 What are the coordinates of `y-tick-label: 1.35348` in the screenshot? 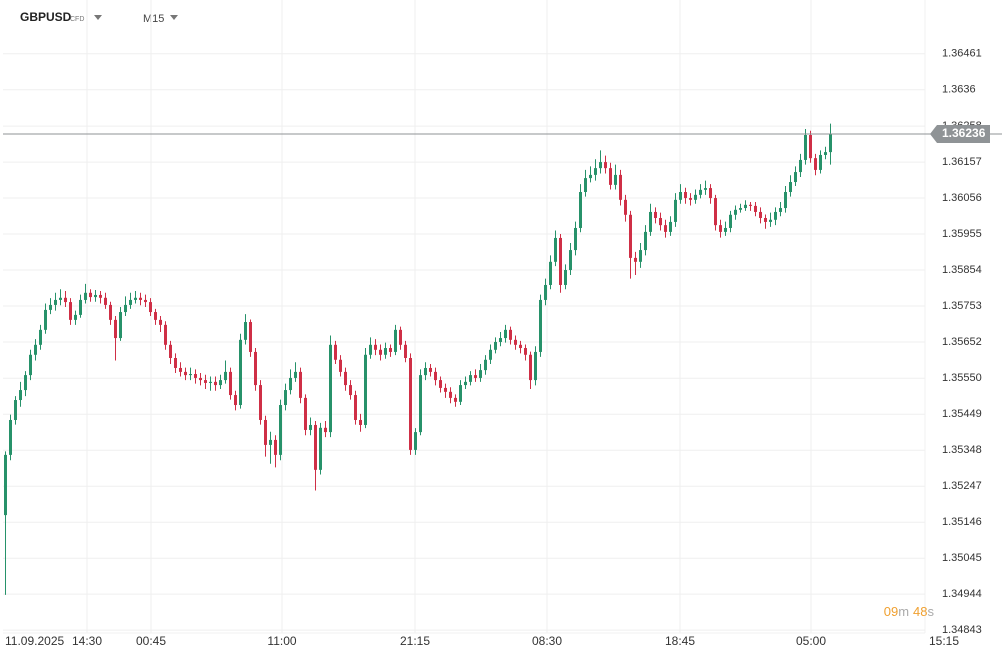 It's located at (962, 450).